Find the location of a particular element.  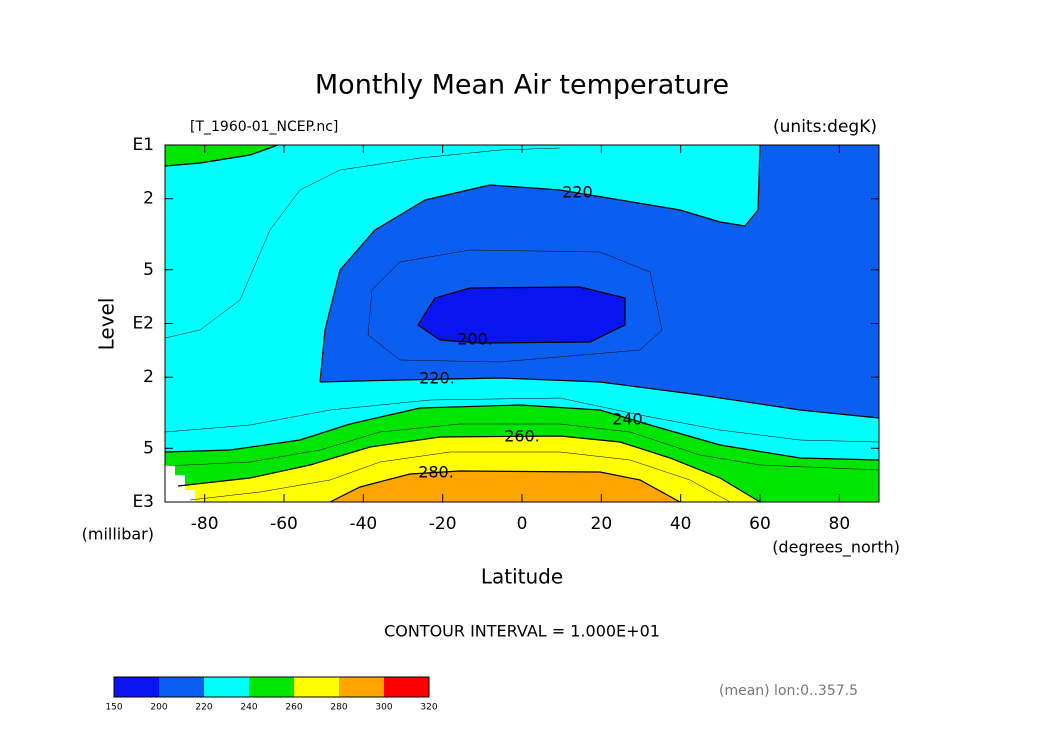

colorbar-label: 320 is located at coordinates (428, 708).